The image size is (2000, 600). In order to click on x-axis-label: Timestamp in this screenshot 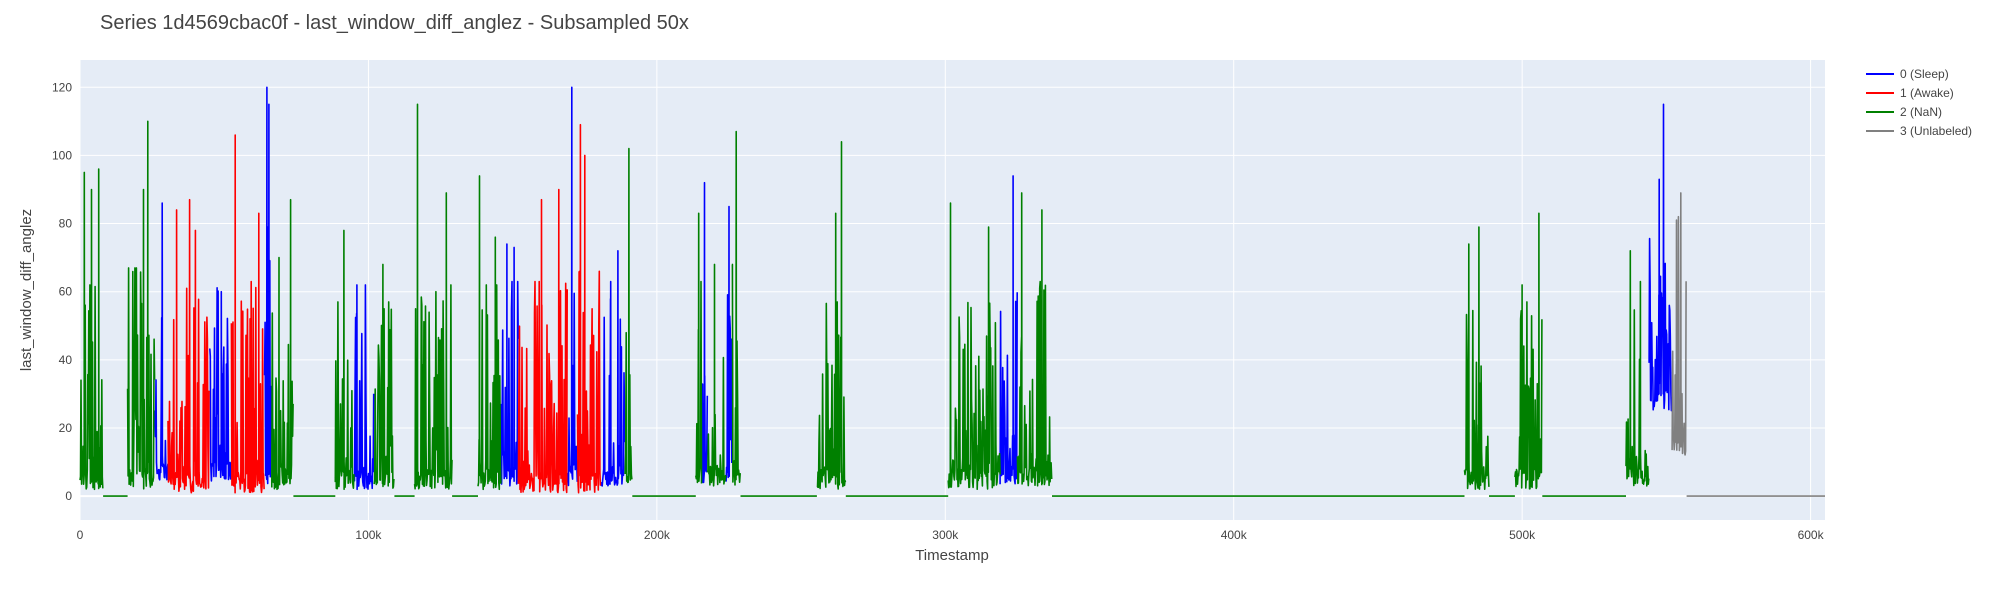, I will do `click(952, 555)`.